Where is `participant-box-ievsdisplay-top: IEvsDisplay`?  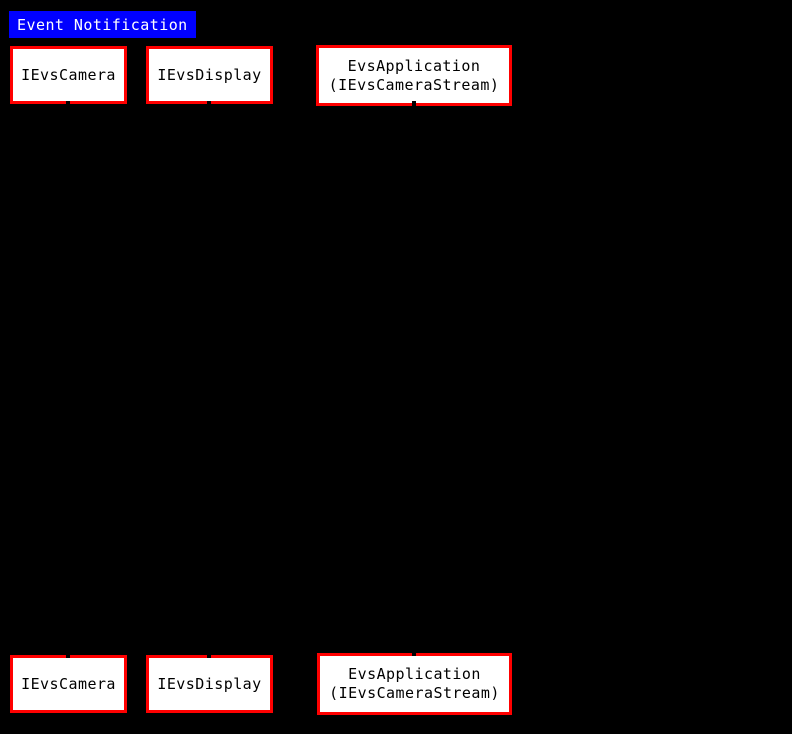 participant-box-ievsdisplay-top: IEvsDisplay is located at coordinates (209, 75).